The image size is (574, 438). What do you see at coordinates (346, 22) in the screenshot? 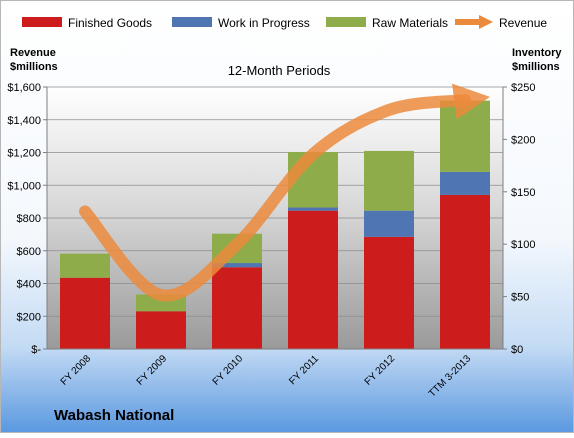
I see `legend-swatch-raw-materials` at bounding box center [346, 22].